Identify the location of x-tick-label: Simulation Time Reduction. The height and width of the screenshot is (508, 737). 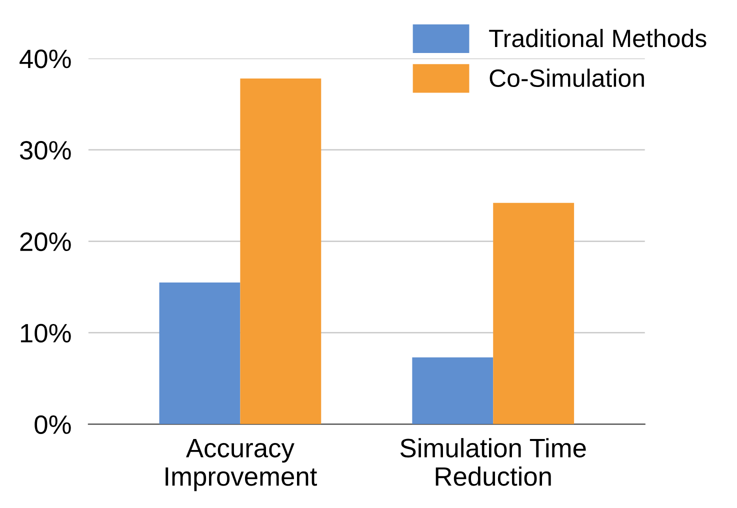
(493, 462).